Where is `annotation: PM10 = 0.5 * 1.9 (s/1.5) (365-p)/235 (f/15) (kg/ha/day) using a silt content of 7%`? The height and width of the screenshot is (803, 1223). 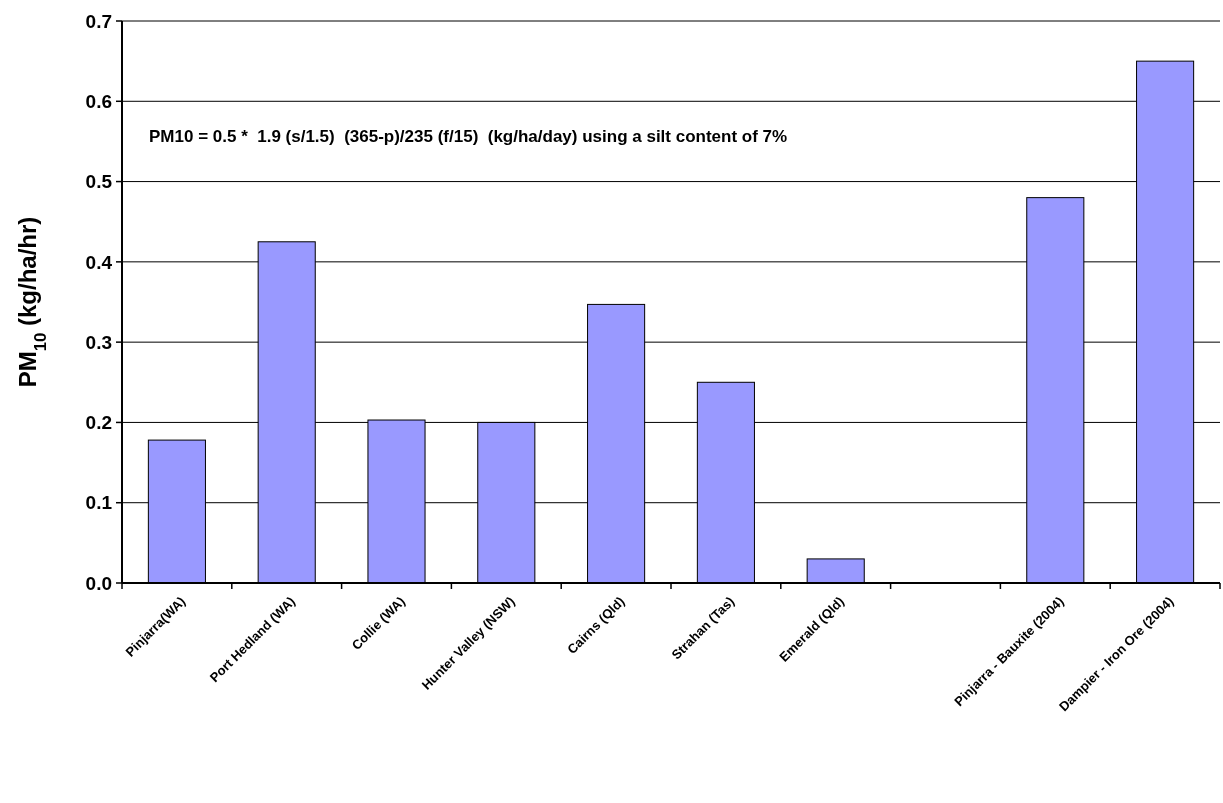
annotation: PM10 = 0.5 * 1.9 (s/1.5) (365-p)/235 (f/15) (kg/ha/day) using a silt content of 7% is located at coordinates (468, 136).